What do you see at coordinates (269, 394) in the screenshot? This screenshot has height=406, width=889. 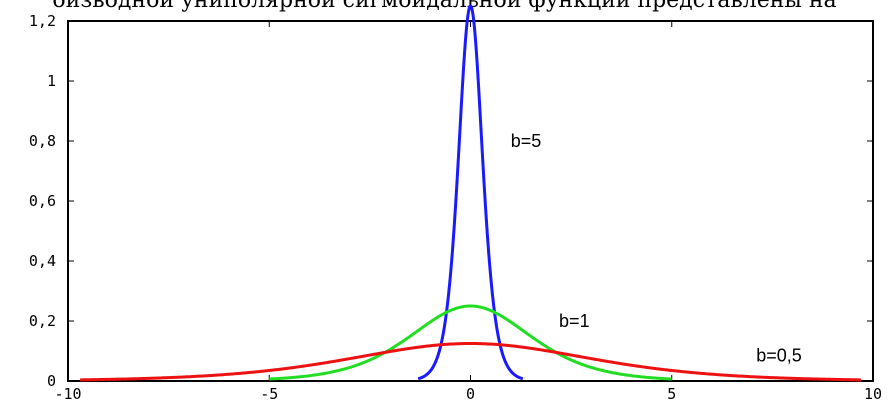 I see `x-tick-label: -5` at bounding box center [269, 394].